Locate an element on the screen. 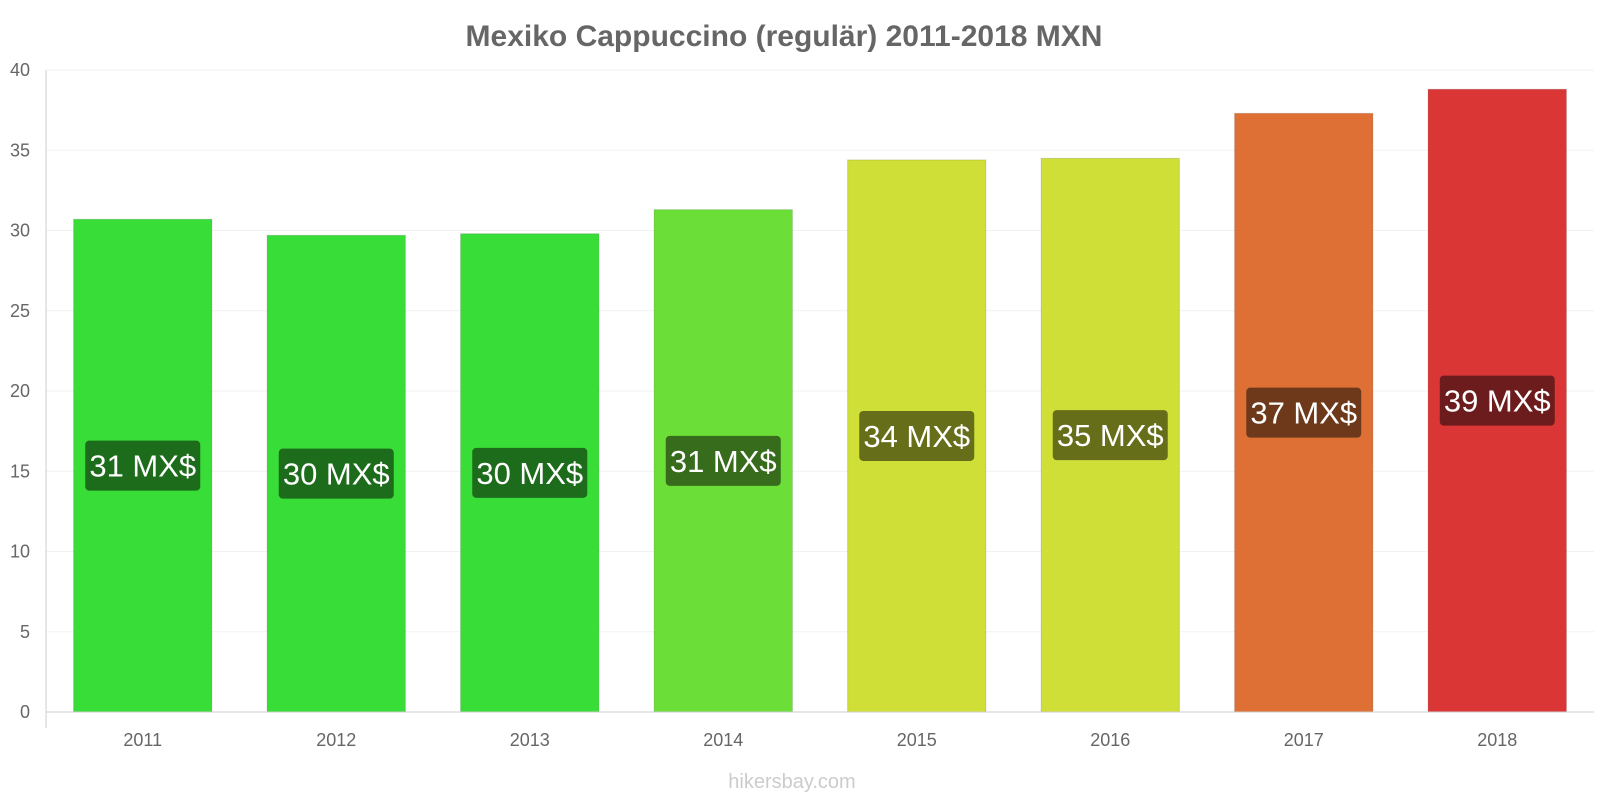 The width and height of the screenshot is (1600, 800). y-tick-label: 20 is located at coordinates (20, 391).